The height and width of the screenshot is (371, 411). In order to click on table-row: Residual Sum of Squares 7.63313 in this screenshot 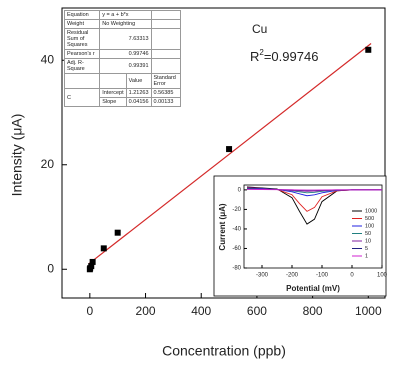, I will do `click(122, 39)`.